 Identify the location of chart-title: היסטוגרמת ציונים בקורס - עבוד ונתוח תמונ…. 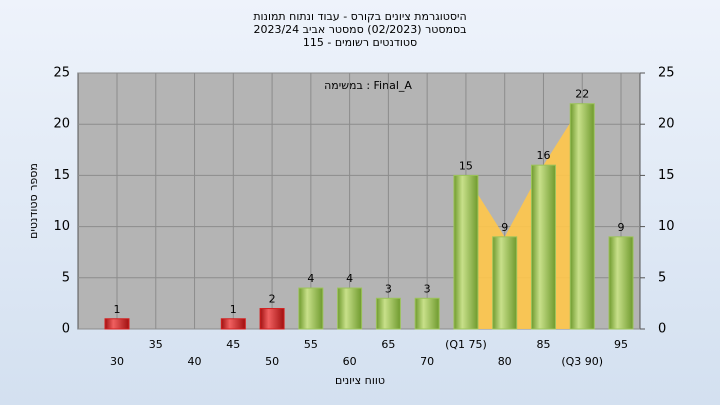
(359, 16).